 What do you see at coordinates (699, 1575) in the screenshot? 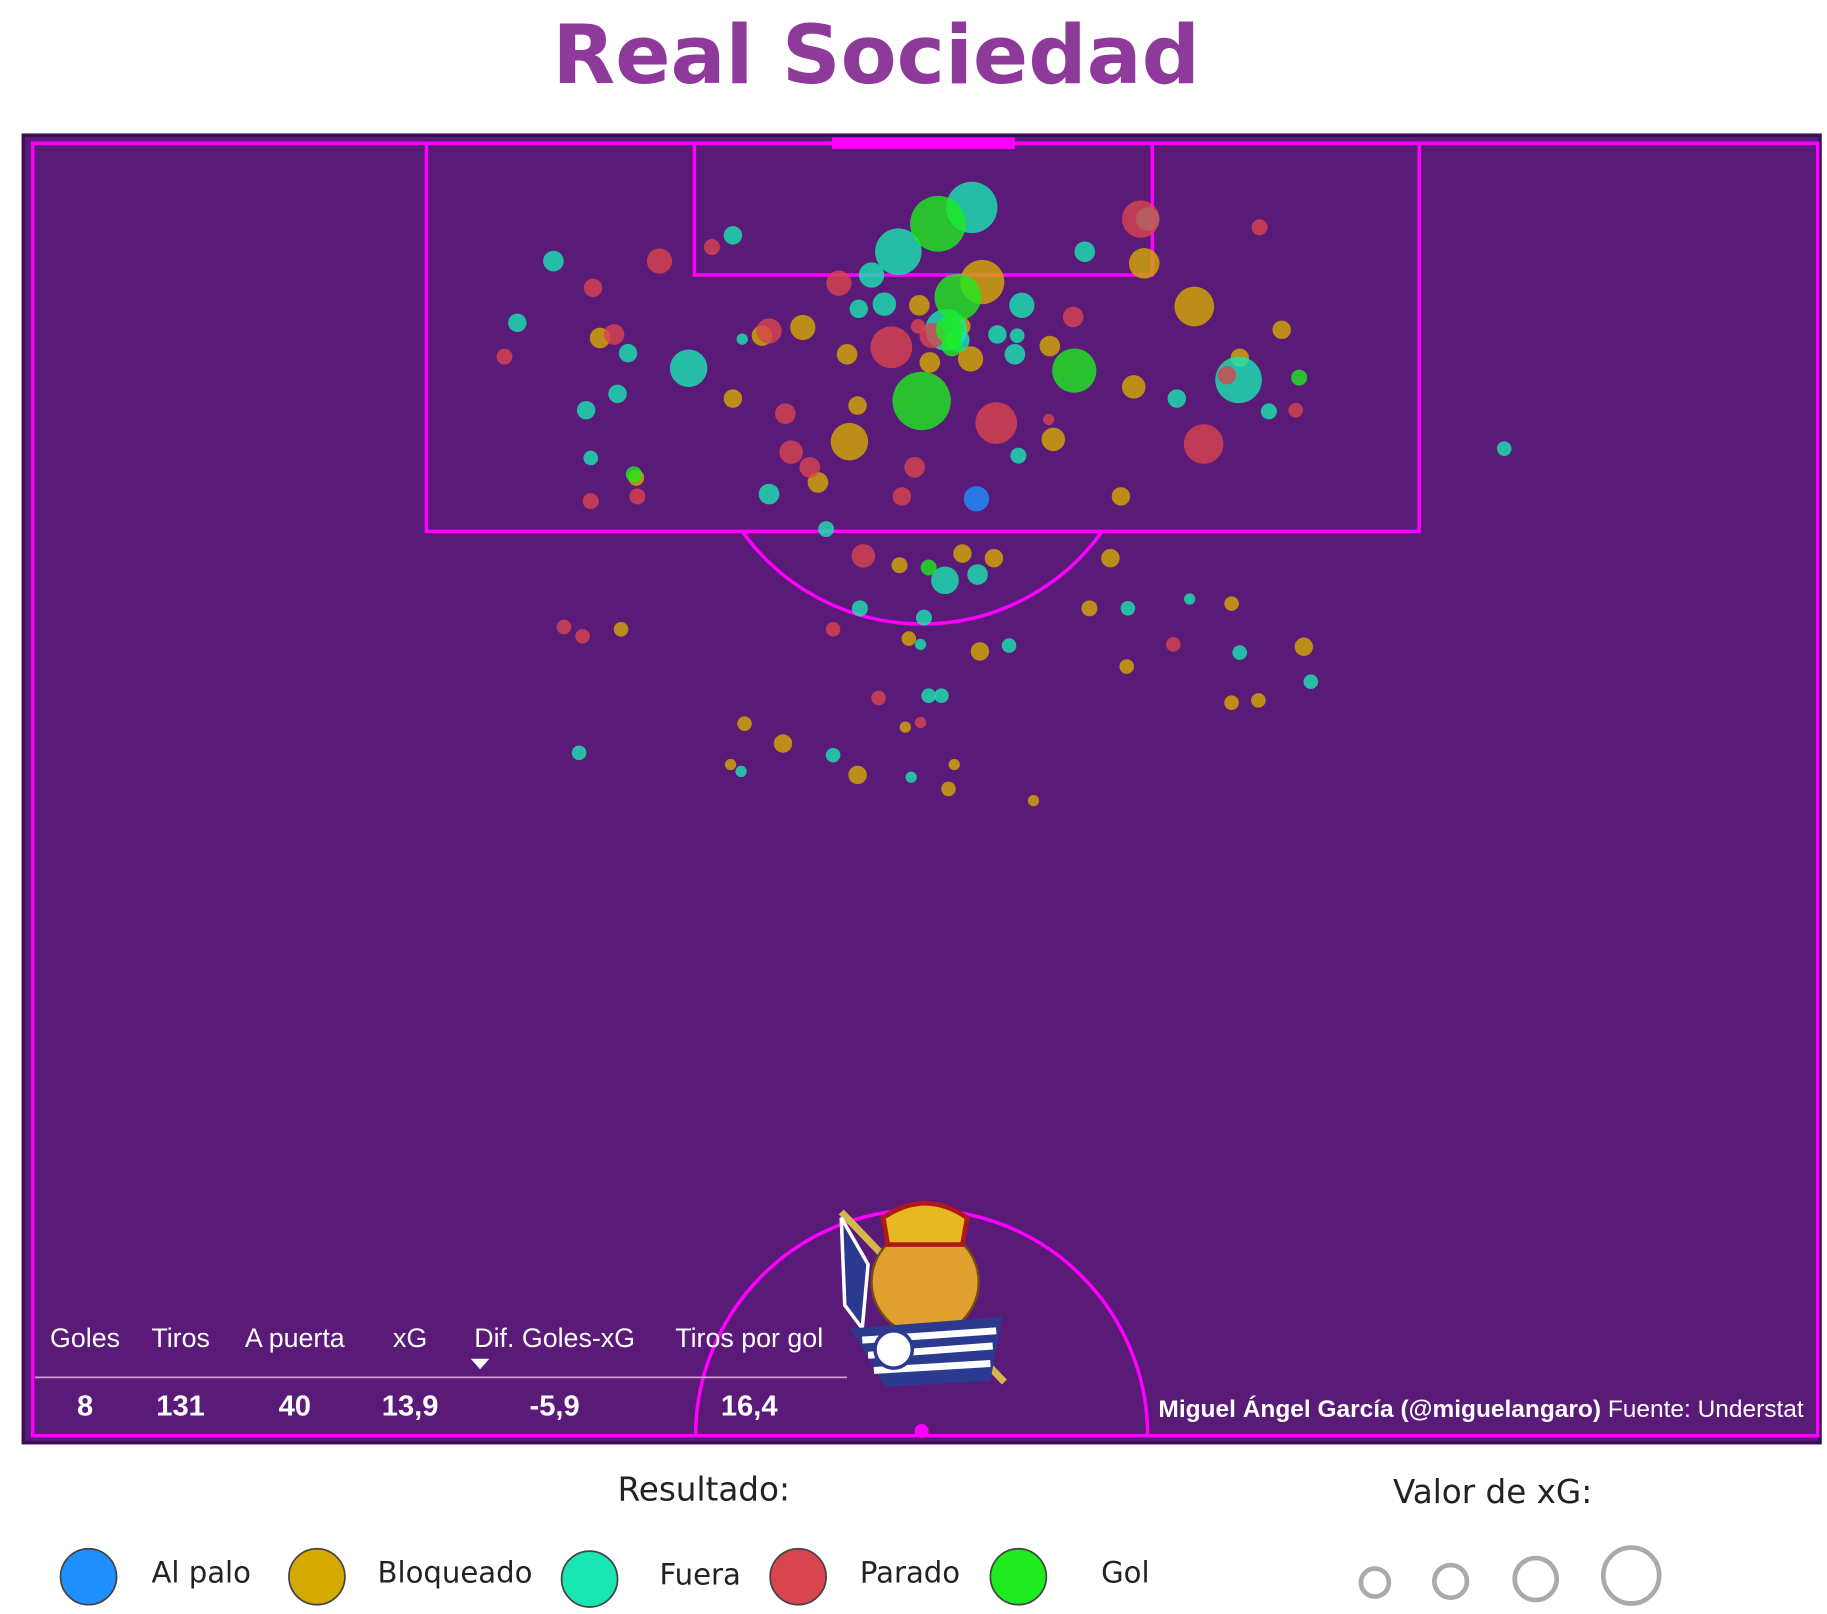
I see `legend-label: Fuera` at bounding box center [699, 1575].